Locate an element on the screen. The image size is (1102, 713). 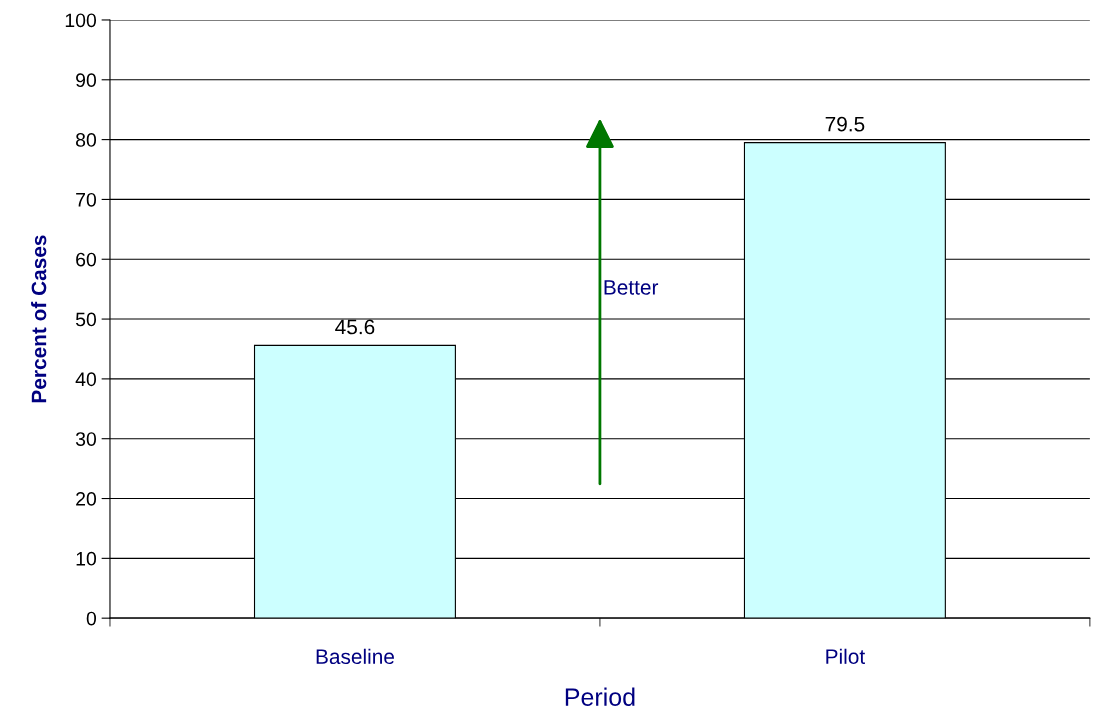
data-label: 79.5 is located at coordinates (845, 124).